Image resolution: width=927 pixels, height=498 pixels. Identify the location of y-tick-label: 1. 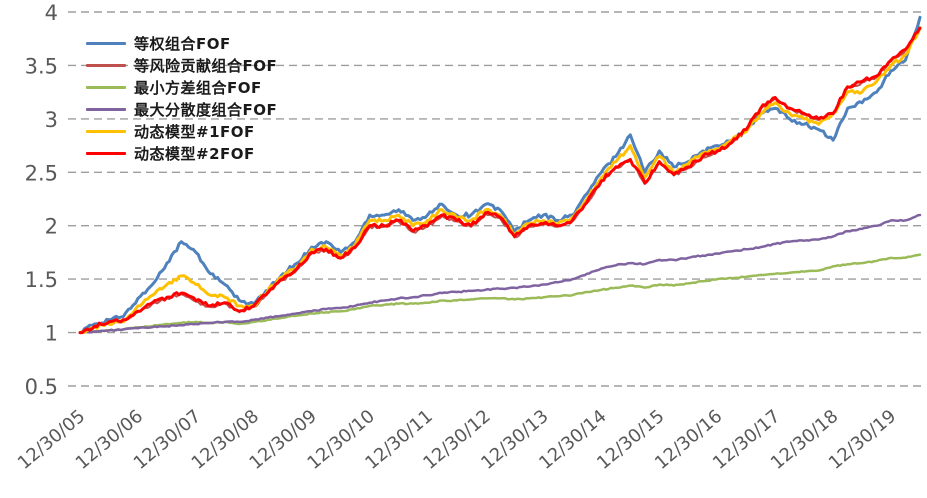
(51, 334).